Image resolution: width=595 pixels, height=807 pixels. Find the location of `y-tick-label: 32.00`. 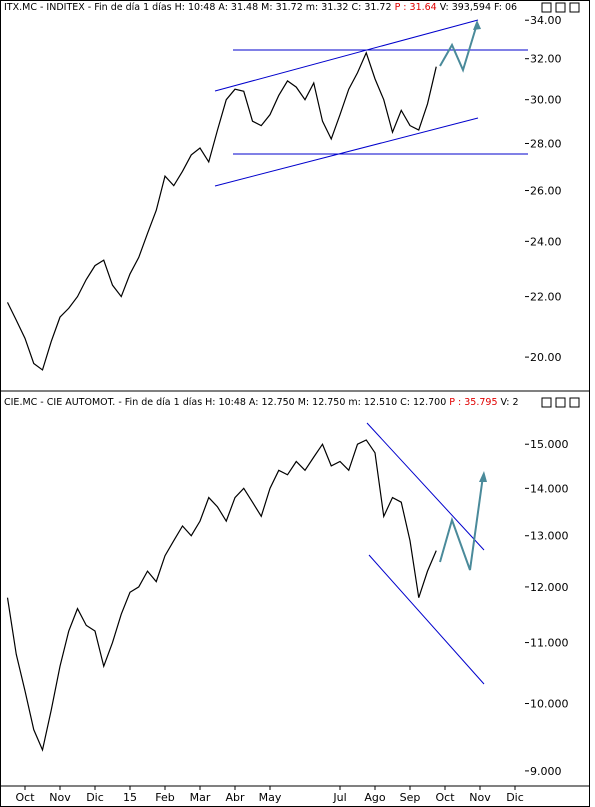

y-tick-label: 32.00 is located at coordinates (546, 59).